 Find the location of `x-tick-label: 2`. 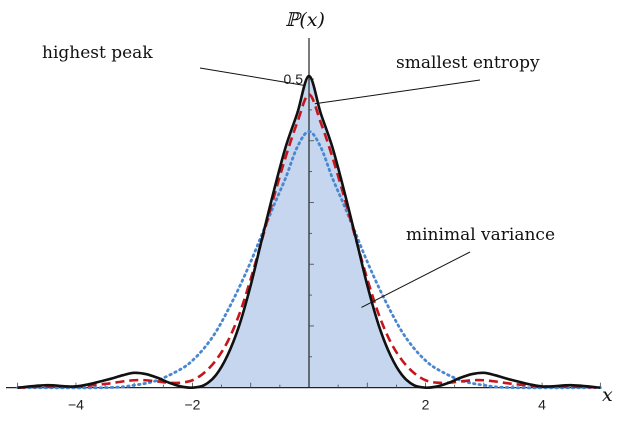

x-tick-label: 2 is located at coordinates (426, 405).